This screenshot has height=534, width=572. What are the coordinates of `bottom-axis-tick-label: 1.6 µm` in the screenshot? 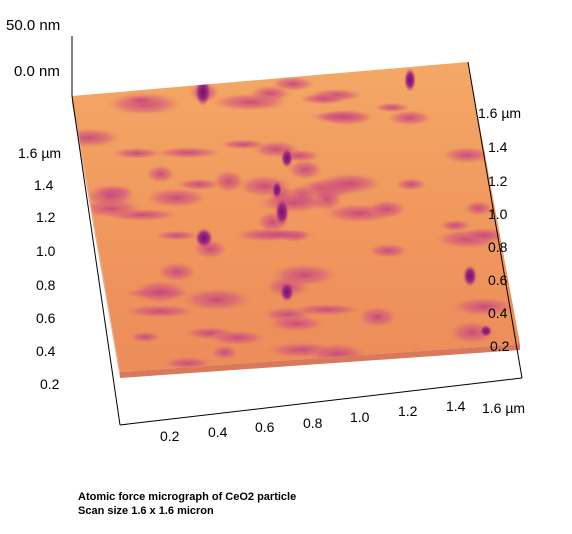 It's located at (503, 408).